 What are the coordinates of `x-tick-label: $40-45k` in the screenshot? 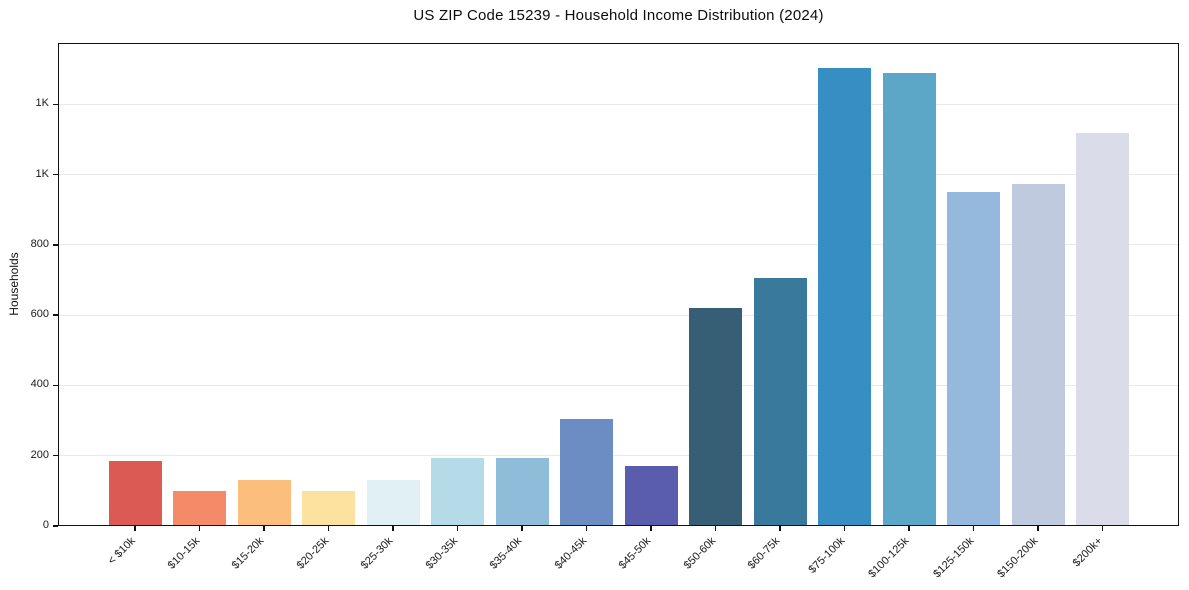 It's located at (570, 553).